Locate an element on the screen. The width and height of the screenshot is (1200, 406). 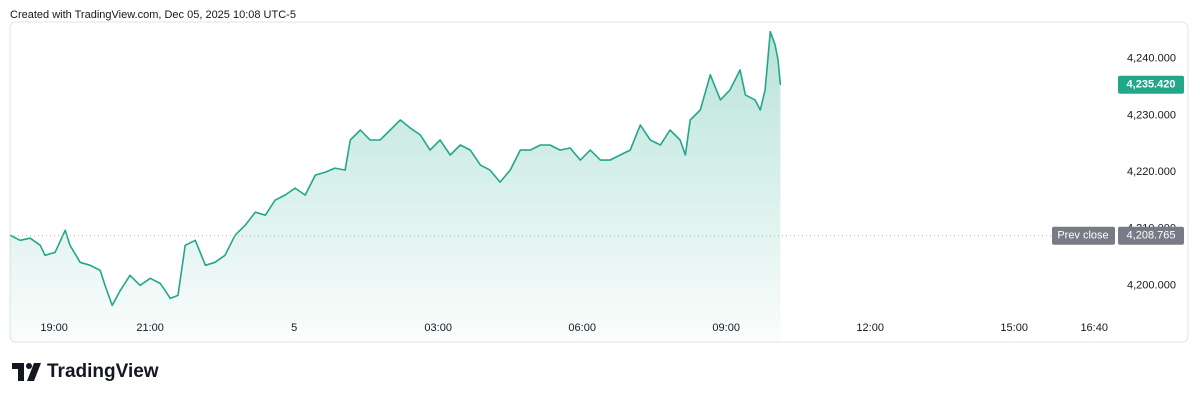
prev-close-value: 4,208.765 is located at coordinates (1151, 236).